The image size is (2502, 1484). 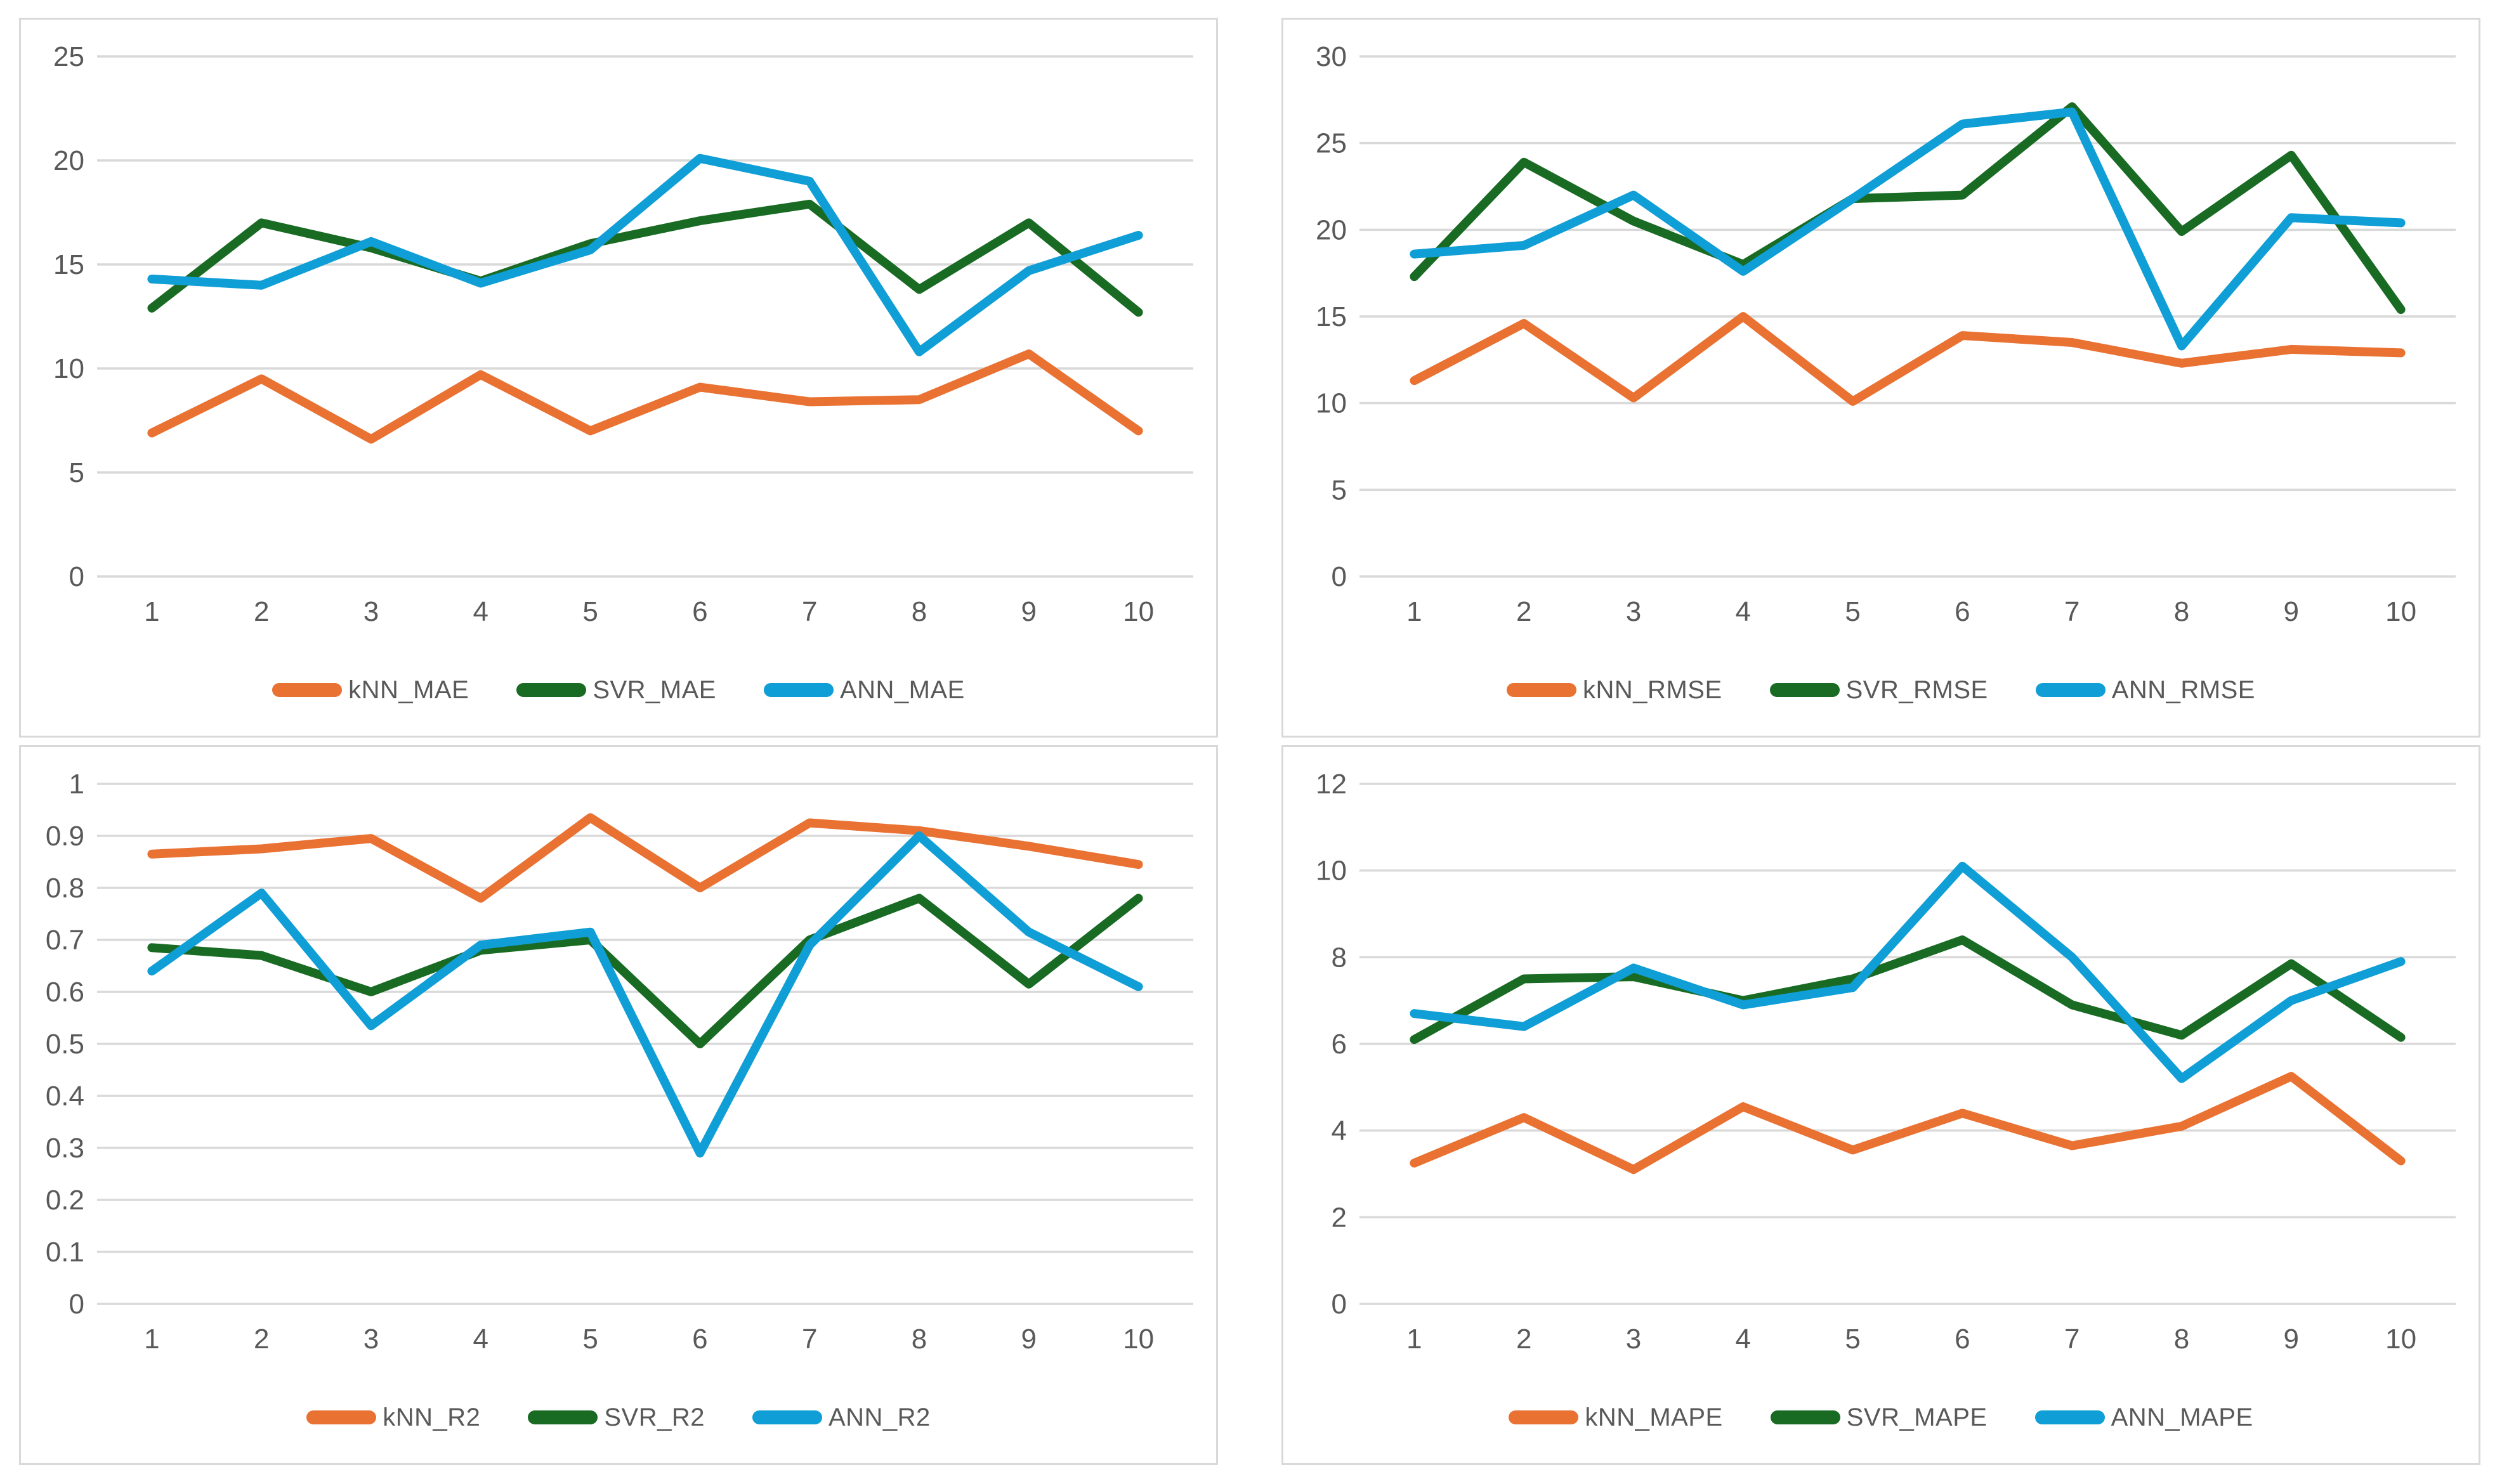 What do you see at coordinates (65, 940) in the screenshot?
I see `y-tick-label: 0.7` at bounding box center [65, 940].